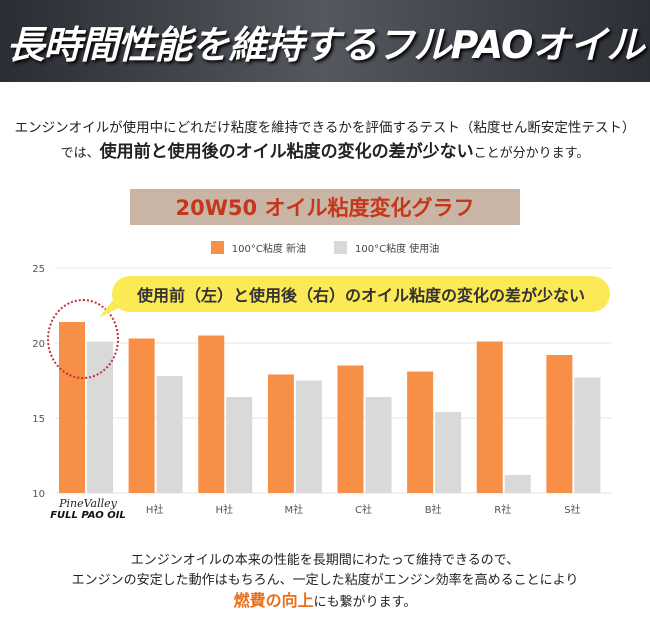 Image resolution: width=650 pixels, height=628 pixels. I want to click on x-tick-label: M社, so click(294, 509).